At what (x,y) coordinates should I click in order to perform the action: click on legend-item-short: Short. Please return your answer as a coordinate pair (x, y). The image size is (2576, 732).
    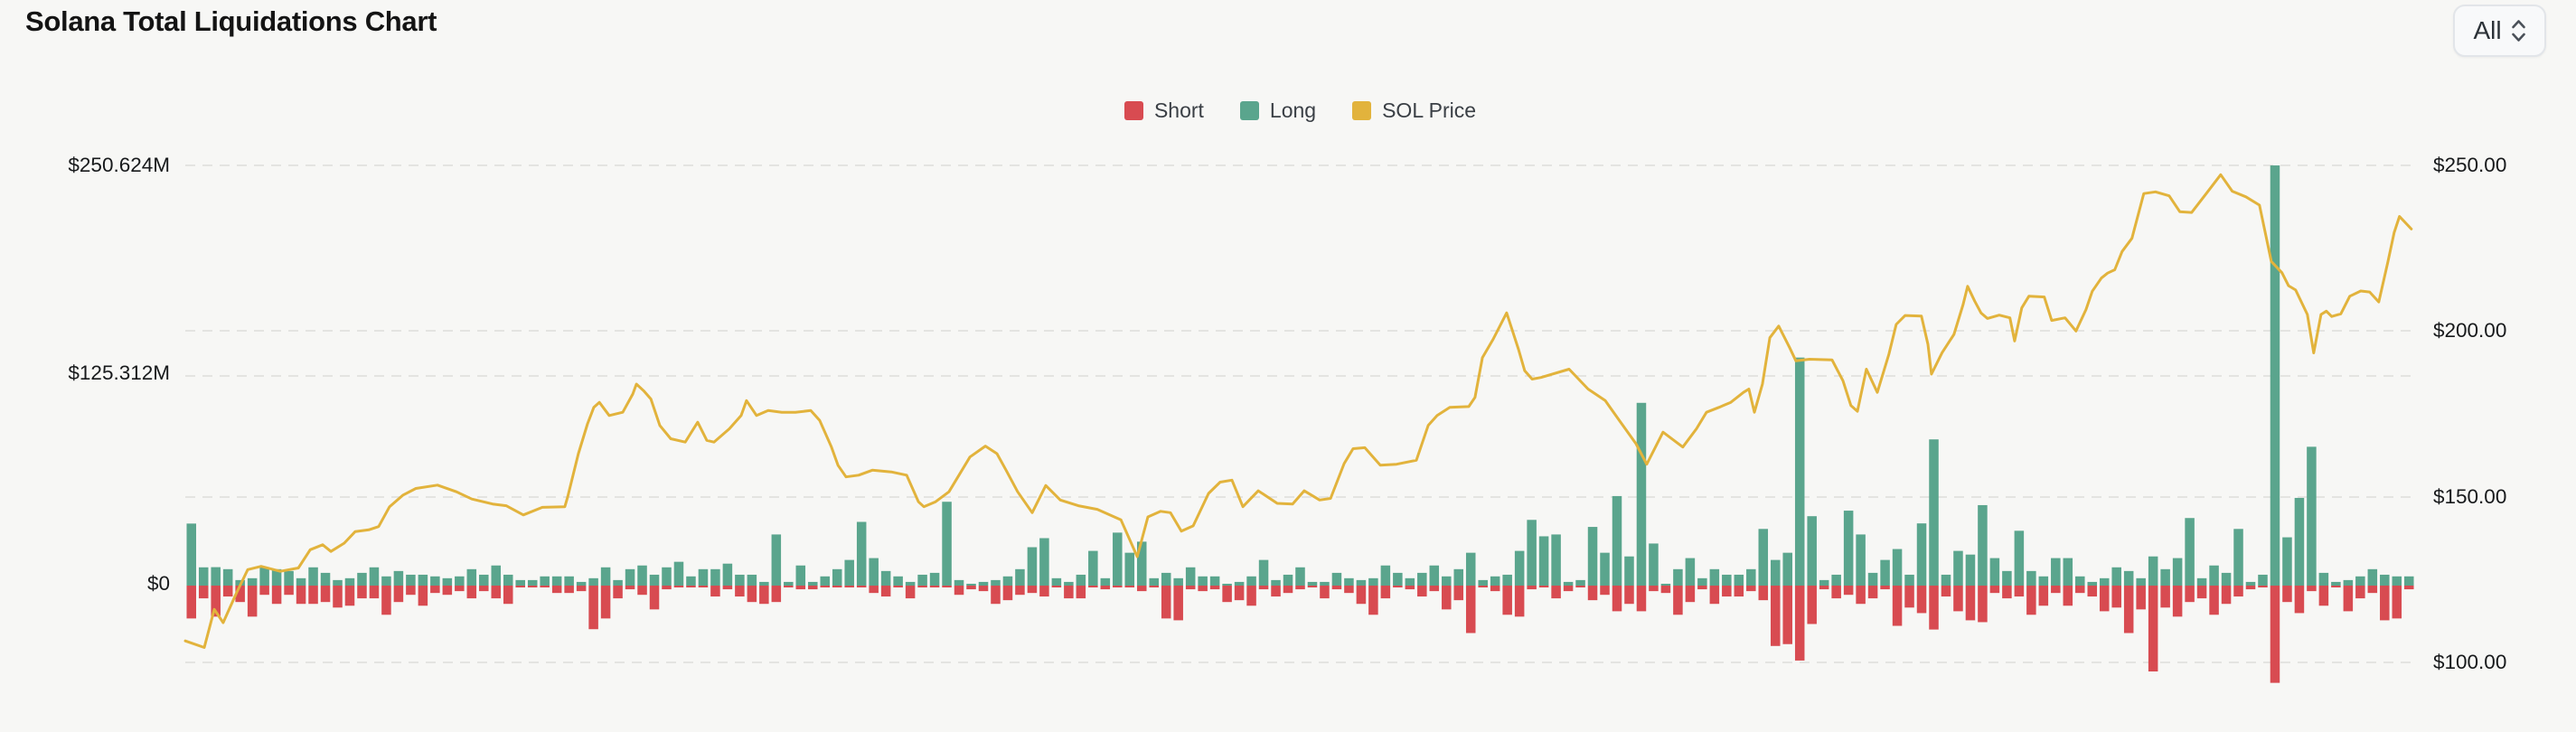
    Looking at the image, I should click on (1163, 111).